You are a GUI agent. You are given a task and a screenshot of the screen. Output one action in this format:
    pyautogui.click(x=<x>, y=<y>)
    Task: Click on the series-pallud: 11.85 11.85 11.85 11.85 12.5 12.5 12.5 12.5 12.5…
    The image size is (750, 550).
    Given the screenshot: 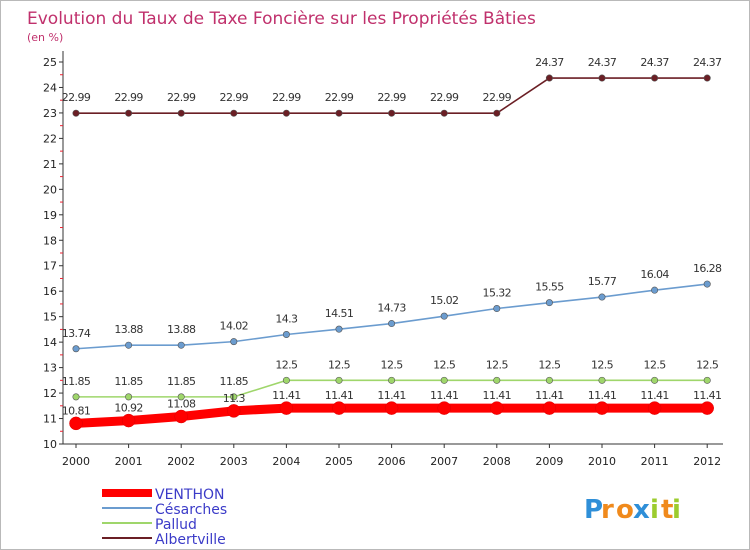 What is the action you would take?
    pyautogui.click(x=390, y=379)
    